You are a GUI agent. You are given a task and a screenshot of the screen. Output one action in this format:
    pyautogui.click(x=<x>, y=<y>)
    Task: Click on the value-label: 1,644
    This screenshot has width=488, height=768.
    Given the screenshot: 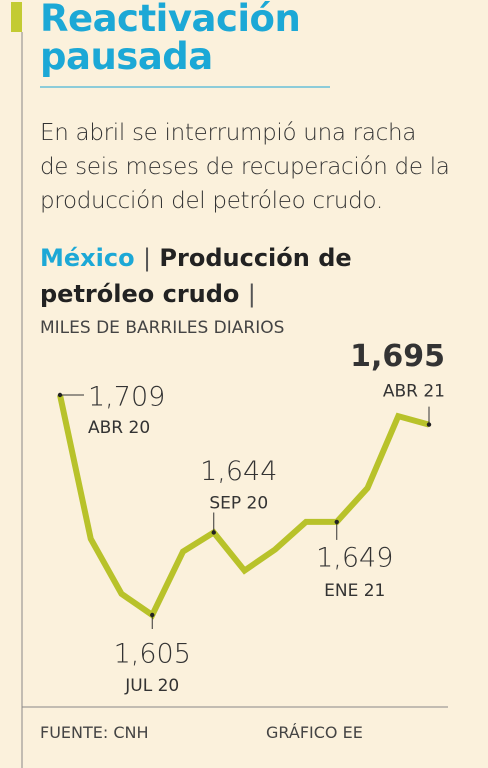 What is the action you would take?
    pyautogui.click(x=238, y=471)
    